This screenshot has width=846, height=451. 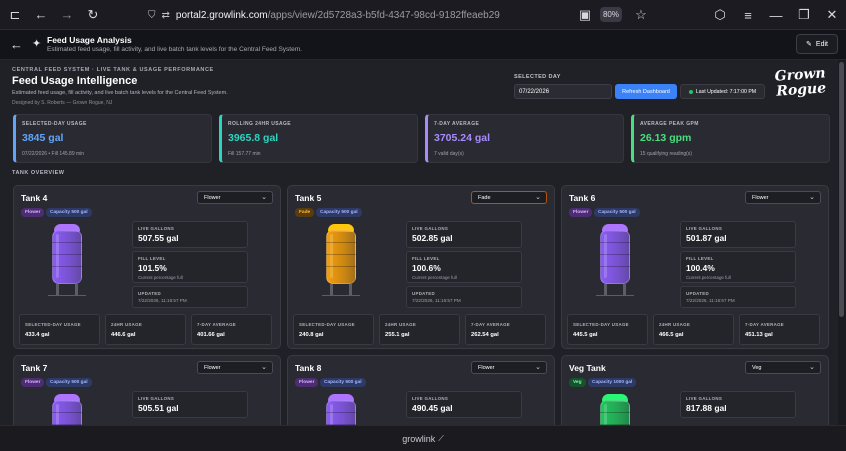 What do you see at coordinates (15, 14) in the screenshot?
I see `sidebar-toggle-icon: ⊏` at bounding box center [15, 14].